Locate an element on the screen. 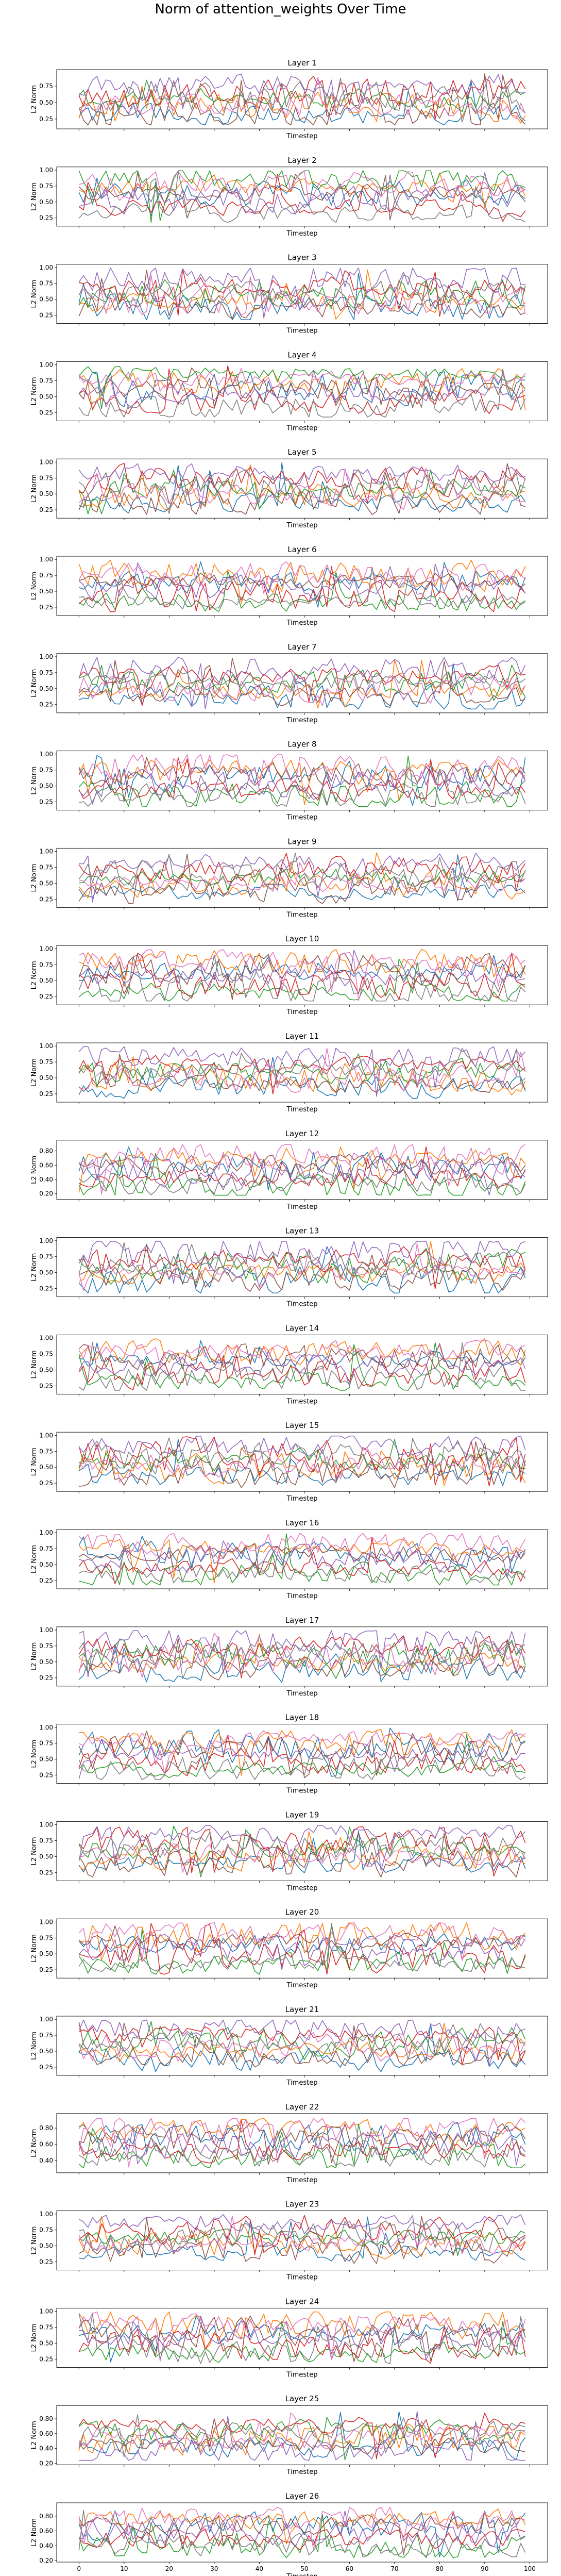 The width and height of the screenshot is (561, 2576). subplot-layer-25: Layer 25 0.20 0.40 0.60 0.80 Timestep L2 Norm is located at coordinates (289, 2435).